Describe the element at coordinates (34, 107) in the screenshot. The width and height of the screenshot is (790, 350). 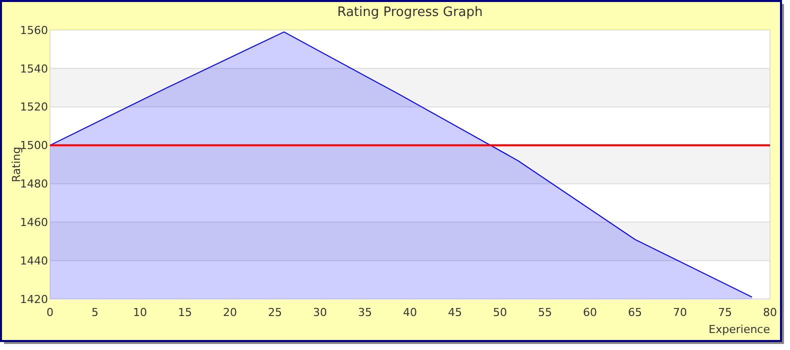
I see `y-tick-label: 1520` at that location.